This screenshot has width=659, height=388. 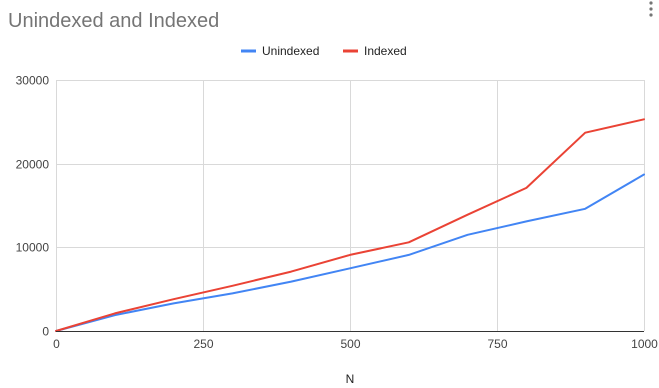 What do you see at coordinates (203, 344) in the screenshot?
I see `x-tick-label: 250` at bounding box center [203, 344].